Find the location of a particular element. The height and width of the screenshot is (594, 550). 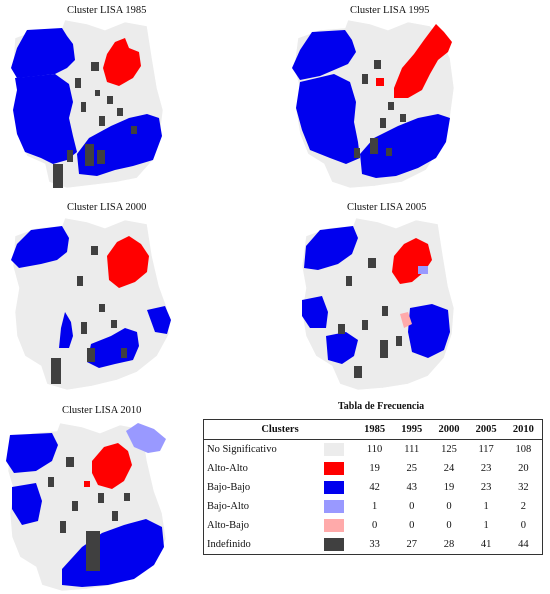

color-swatch-alto-bajo is located at coordinates (334, 525).